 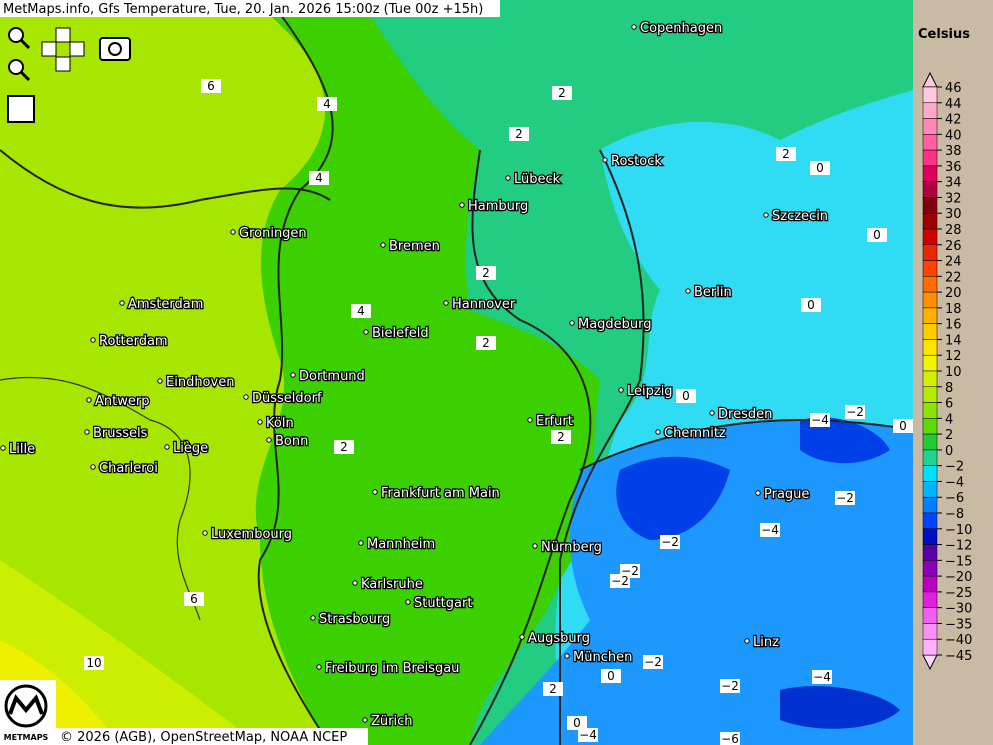 I want to click on legend-label: 6, so click(x=949, y=404).